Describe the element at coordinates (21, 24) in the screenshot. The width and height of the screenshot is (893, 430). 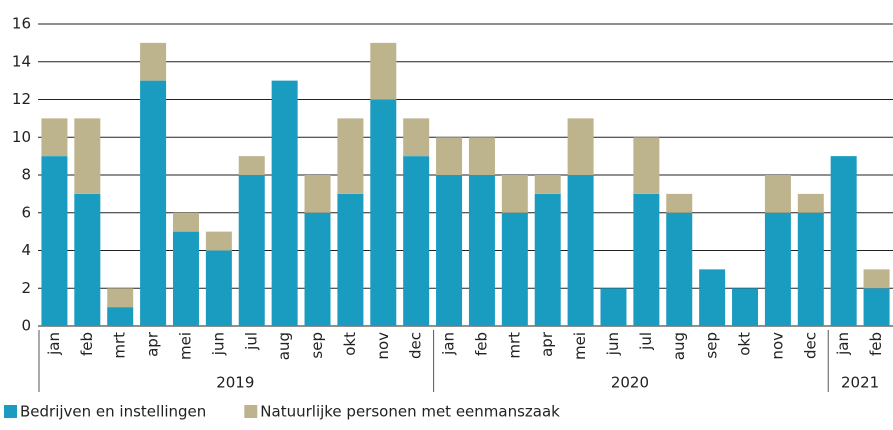
I see `y-tick-label: 16` at that location.